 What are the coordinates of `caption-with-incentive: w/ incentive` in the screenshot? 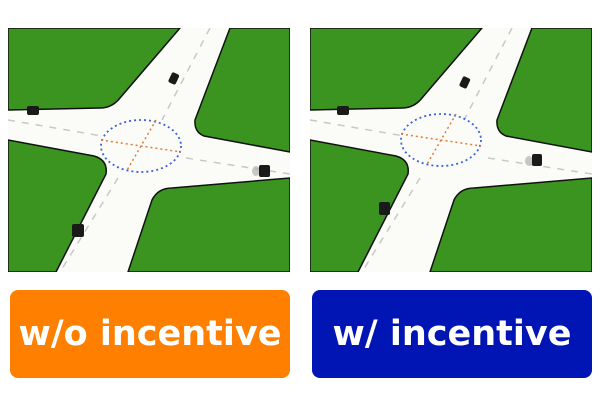 It's located at (452, 334).